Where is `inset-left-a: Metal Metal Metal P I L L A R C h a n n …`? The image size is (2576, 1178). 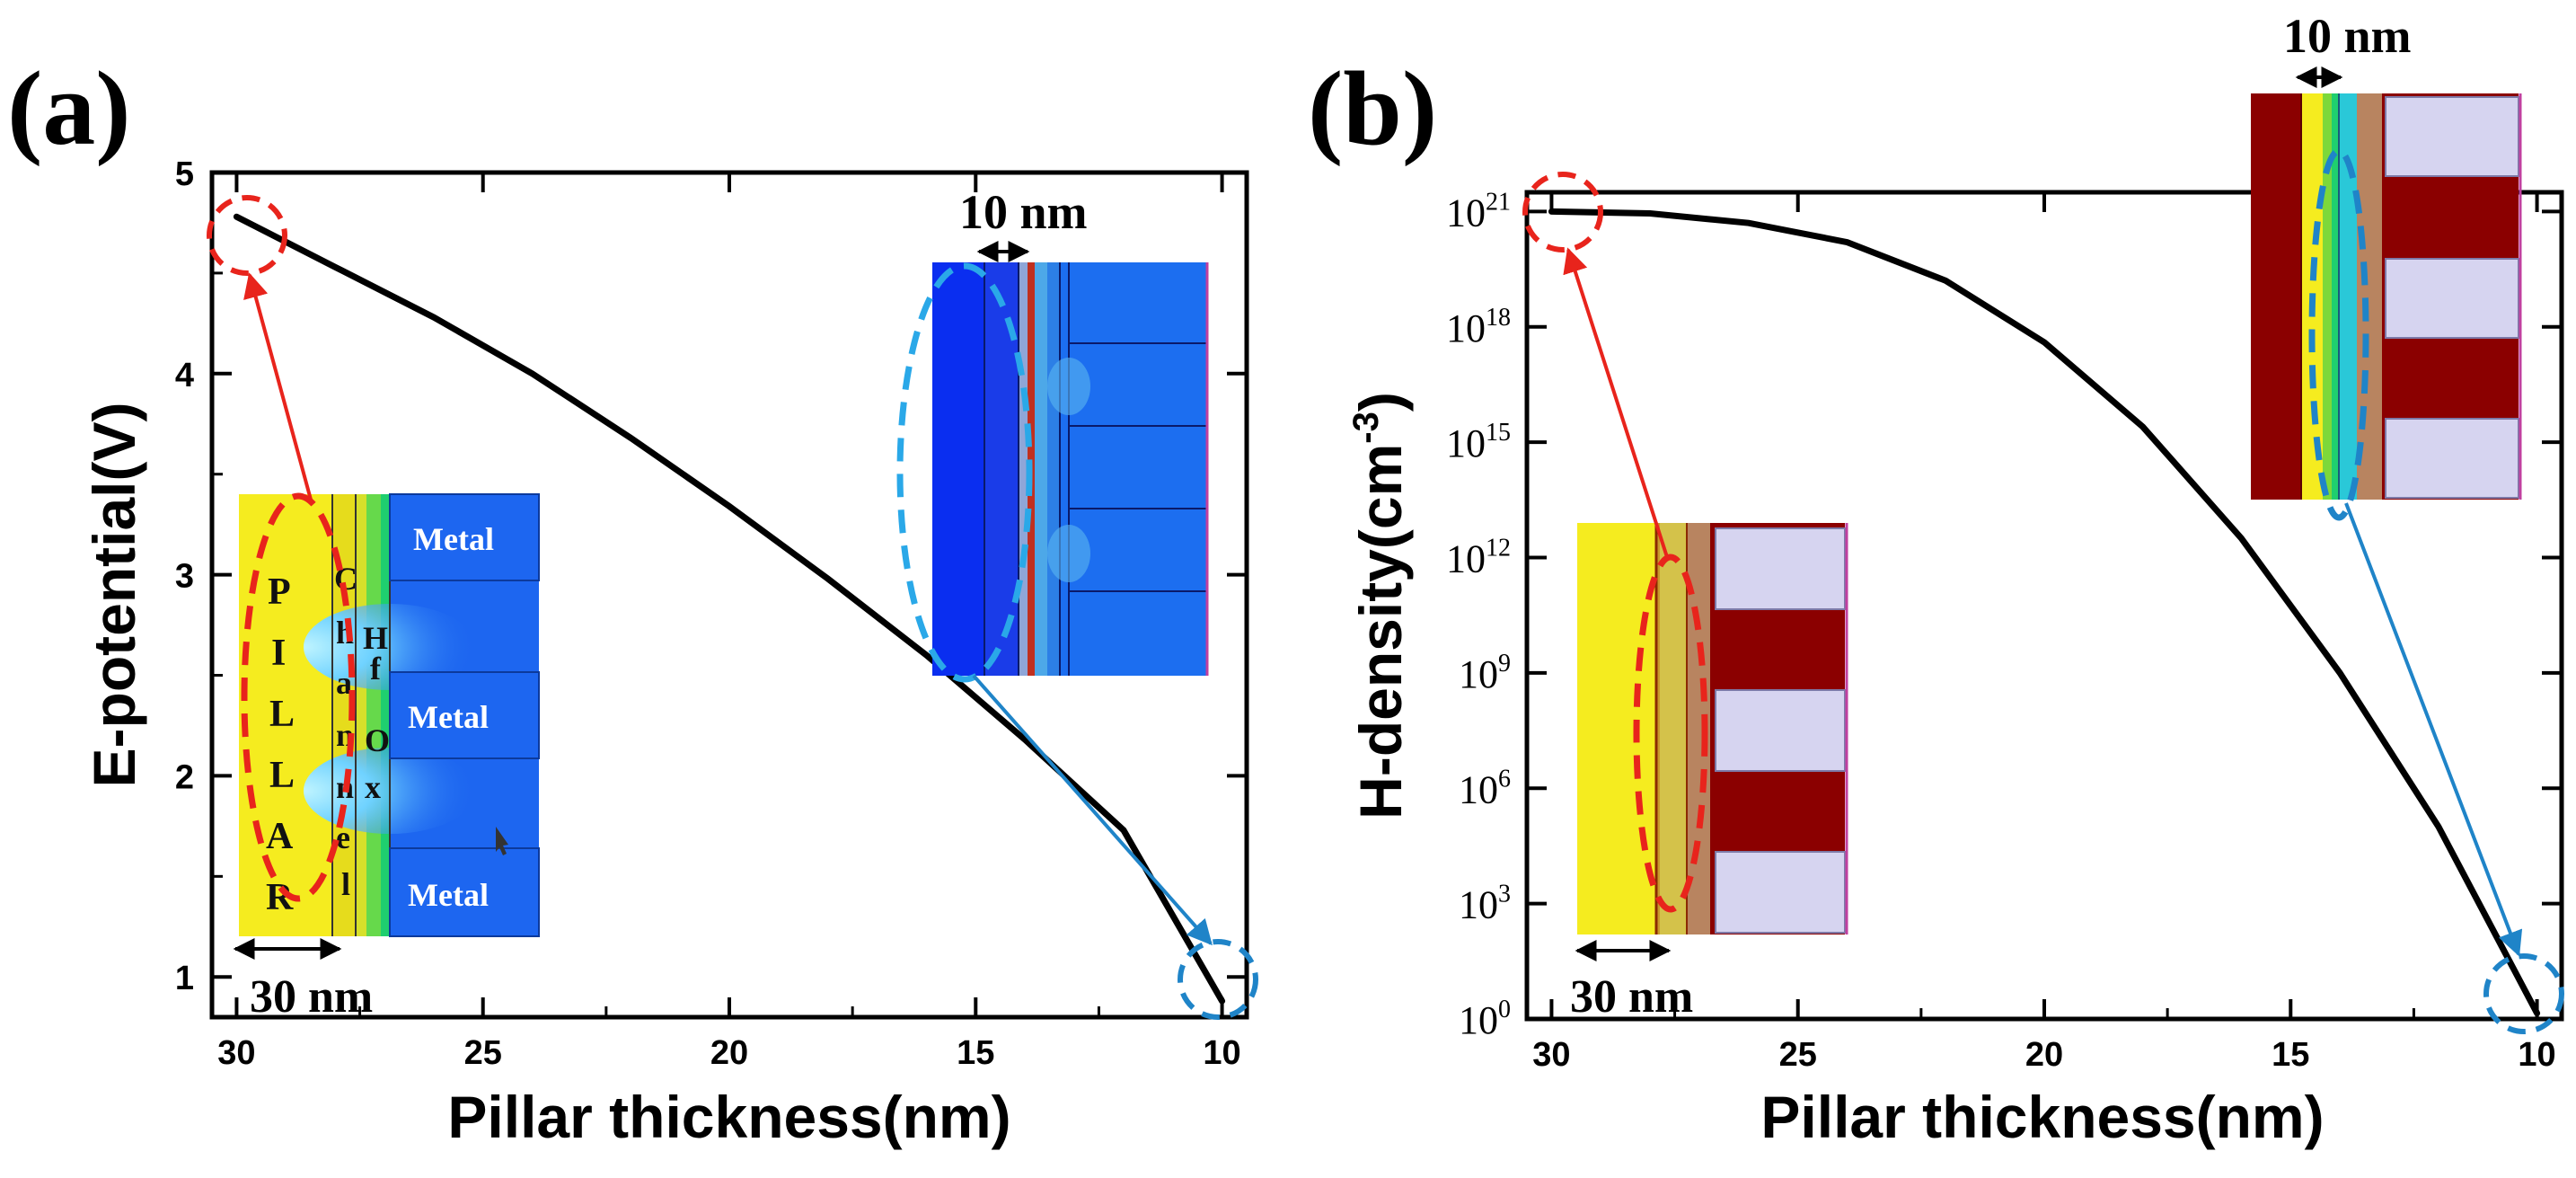 inset-left-a: Metal Metal Metal P I L L A R C h a n n … is located at coordinates (386, 757).